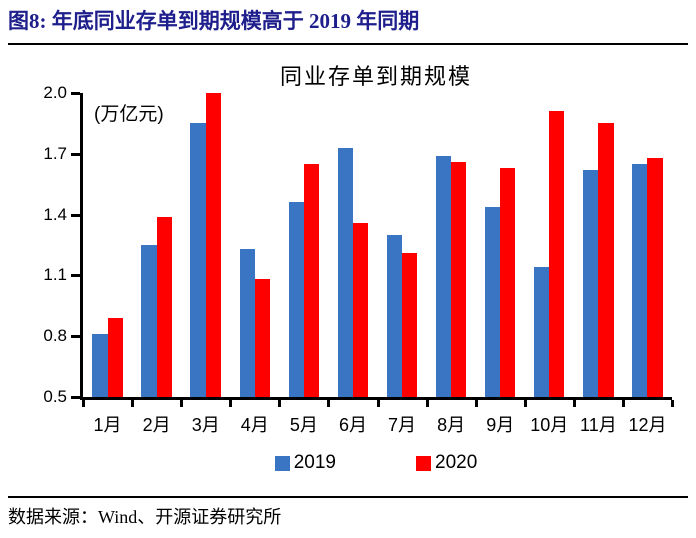  What do you see at coordinates (348, 497) in the screenshot?
I see `footer-divider` at bounding box center [348, 497].